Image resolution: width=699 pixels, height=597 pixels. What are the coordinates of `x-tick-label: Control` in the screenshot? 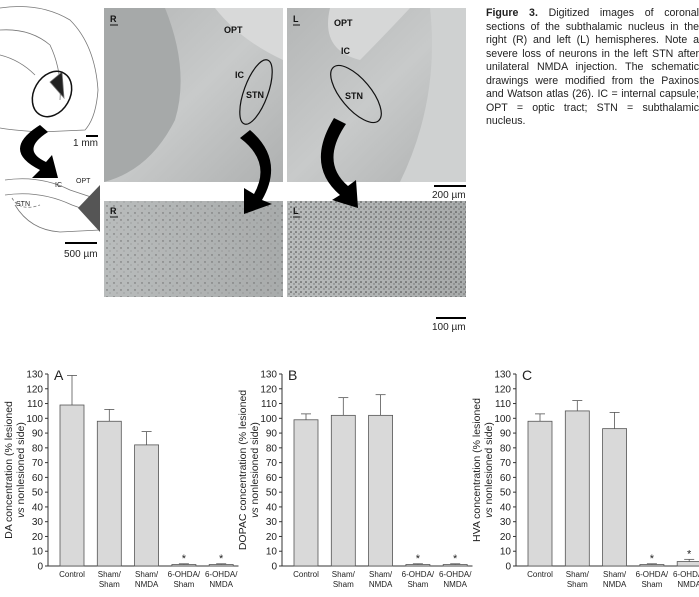 It's located at (540, 574).